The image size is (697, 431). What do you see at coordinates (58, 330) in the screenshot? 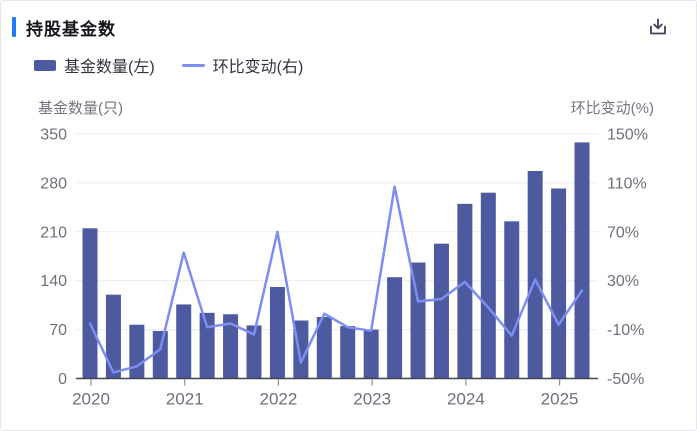
I see `left-axis-tick-label: 70` at bounding box center [58, 330].